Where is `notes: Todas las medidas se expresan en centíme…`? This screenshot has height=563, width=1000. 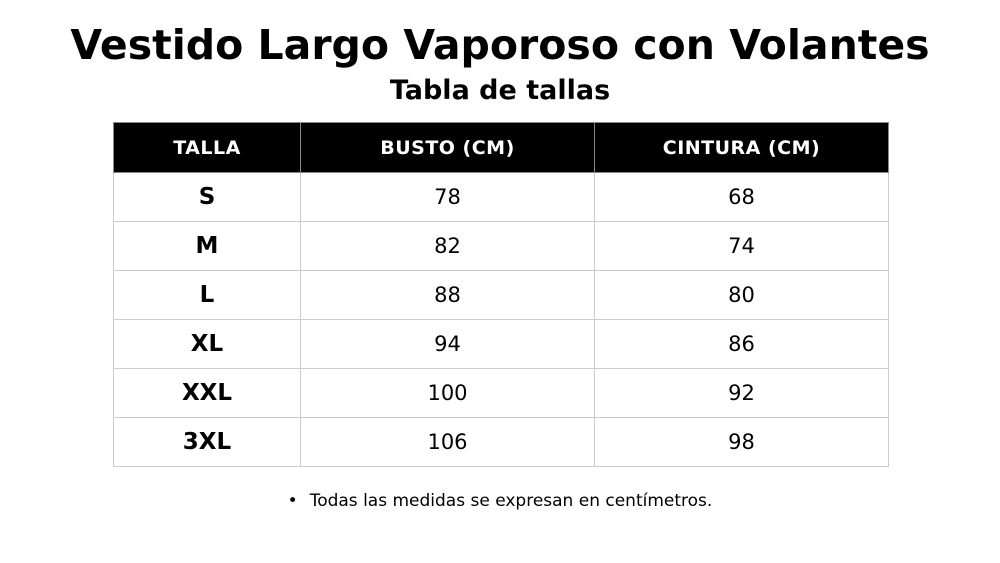 notes: Todas las medidas se expresan en centíme… is located at coordinates (500, 501).